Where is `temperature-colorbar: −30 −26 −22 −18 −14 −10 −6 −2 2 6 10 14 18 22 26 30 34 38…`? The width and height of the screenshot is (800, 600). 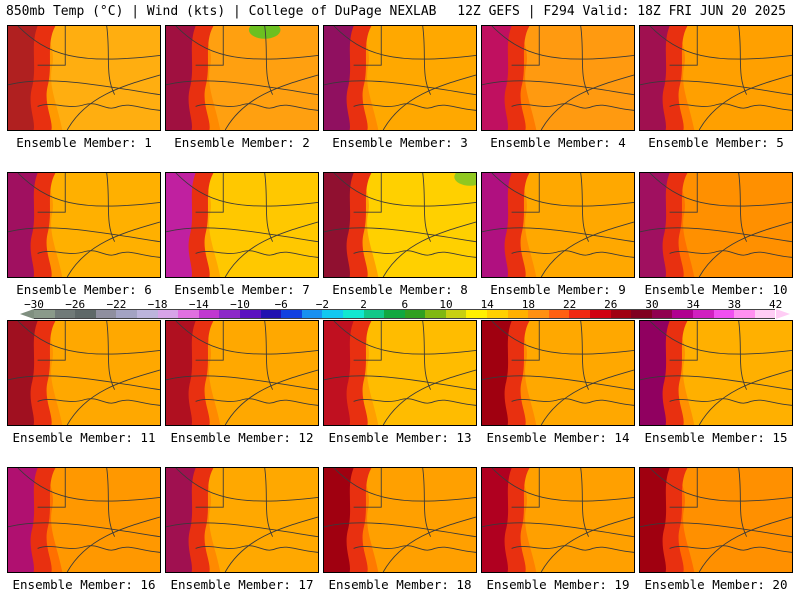
temperature-colorbar: −30 −26 −22 −18 −14 −10 −6 −2 2 6 10 14 18 22 26 30 34 38… is located at coordinates (400, 309).